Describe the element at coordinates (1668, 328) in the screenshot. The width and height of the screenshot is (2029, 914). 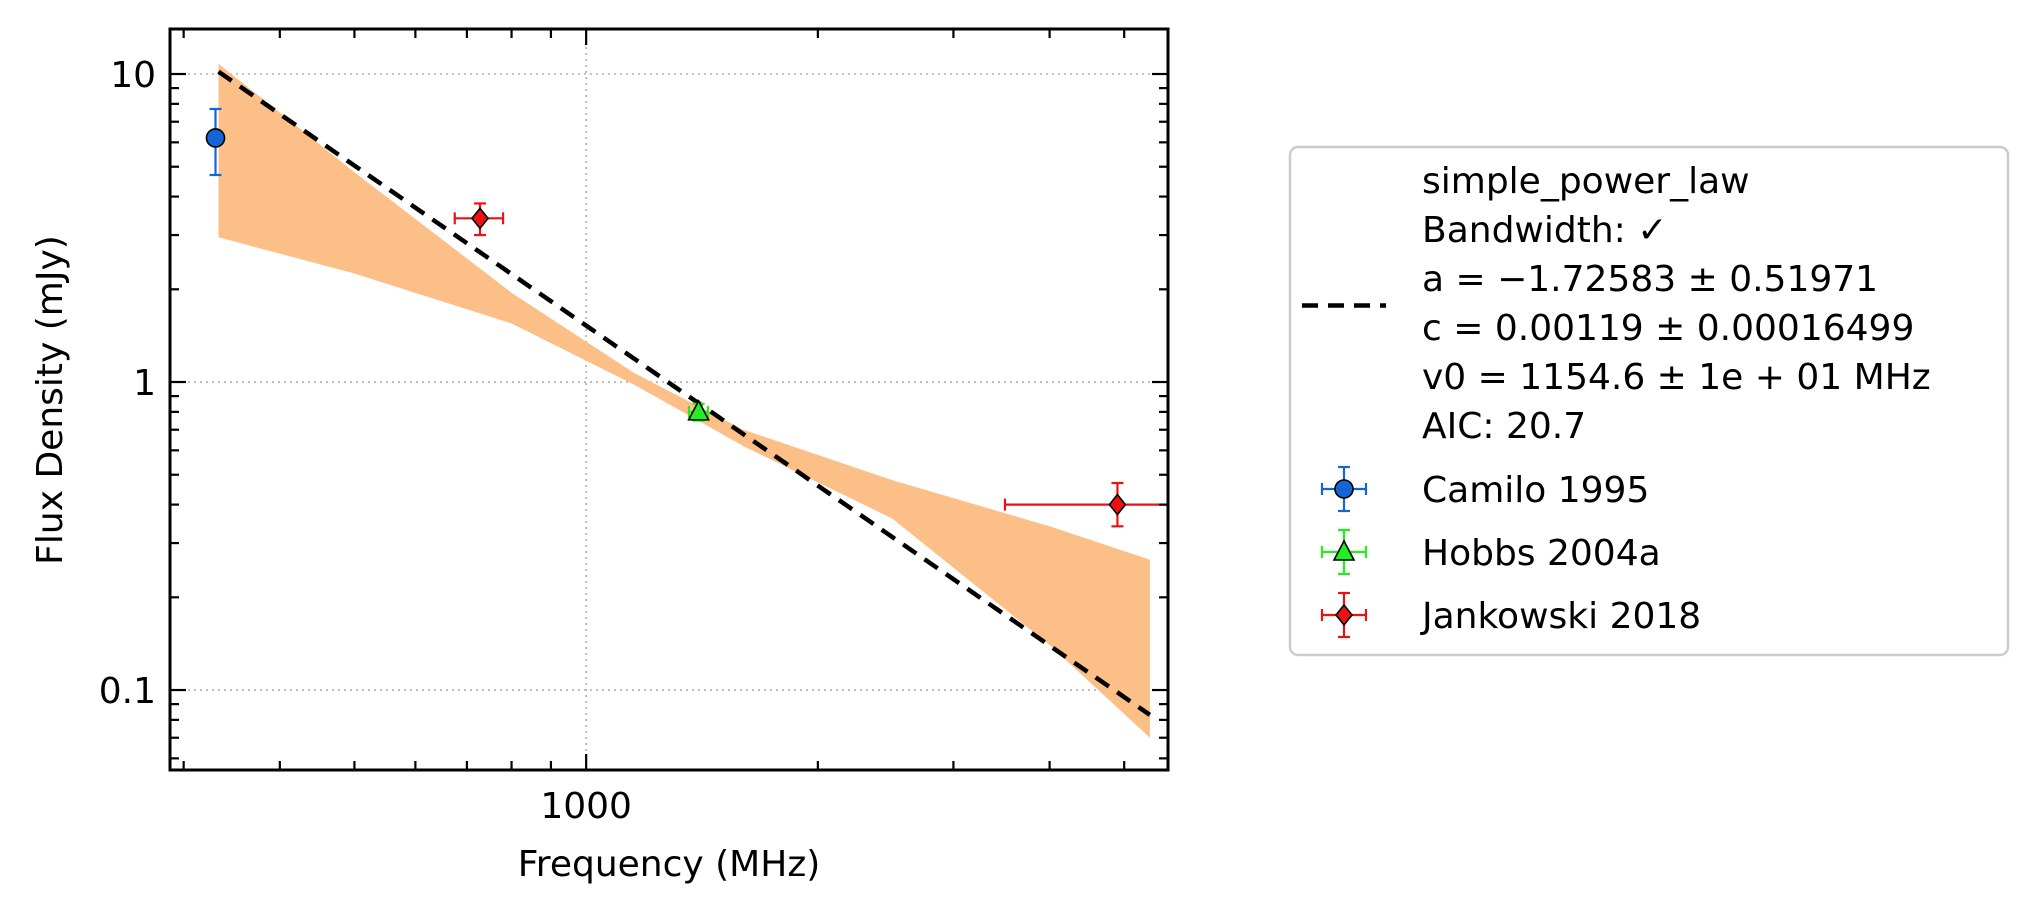
I see `legend-fit-text: c = 0.00119 ± 0.00016499` at that location.